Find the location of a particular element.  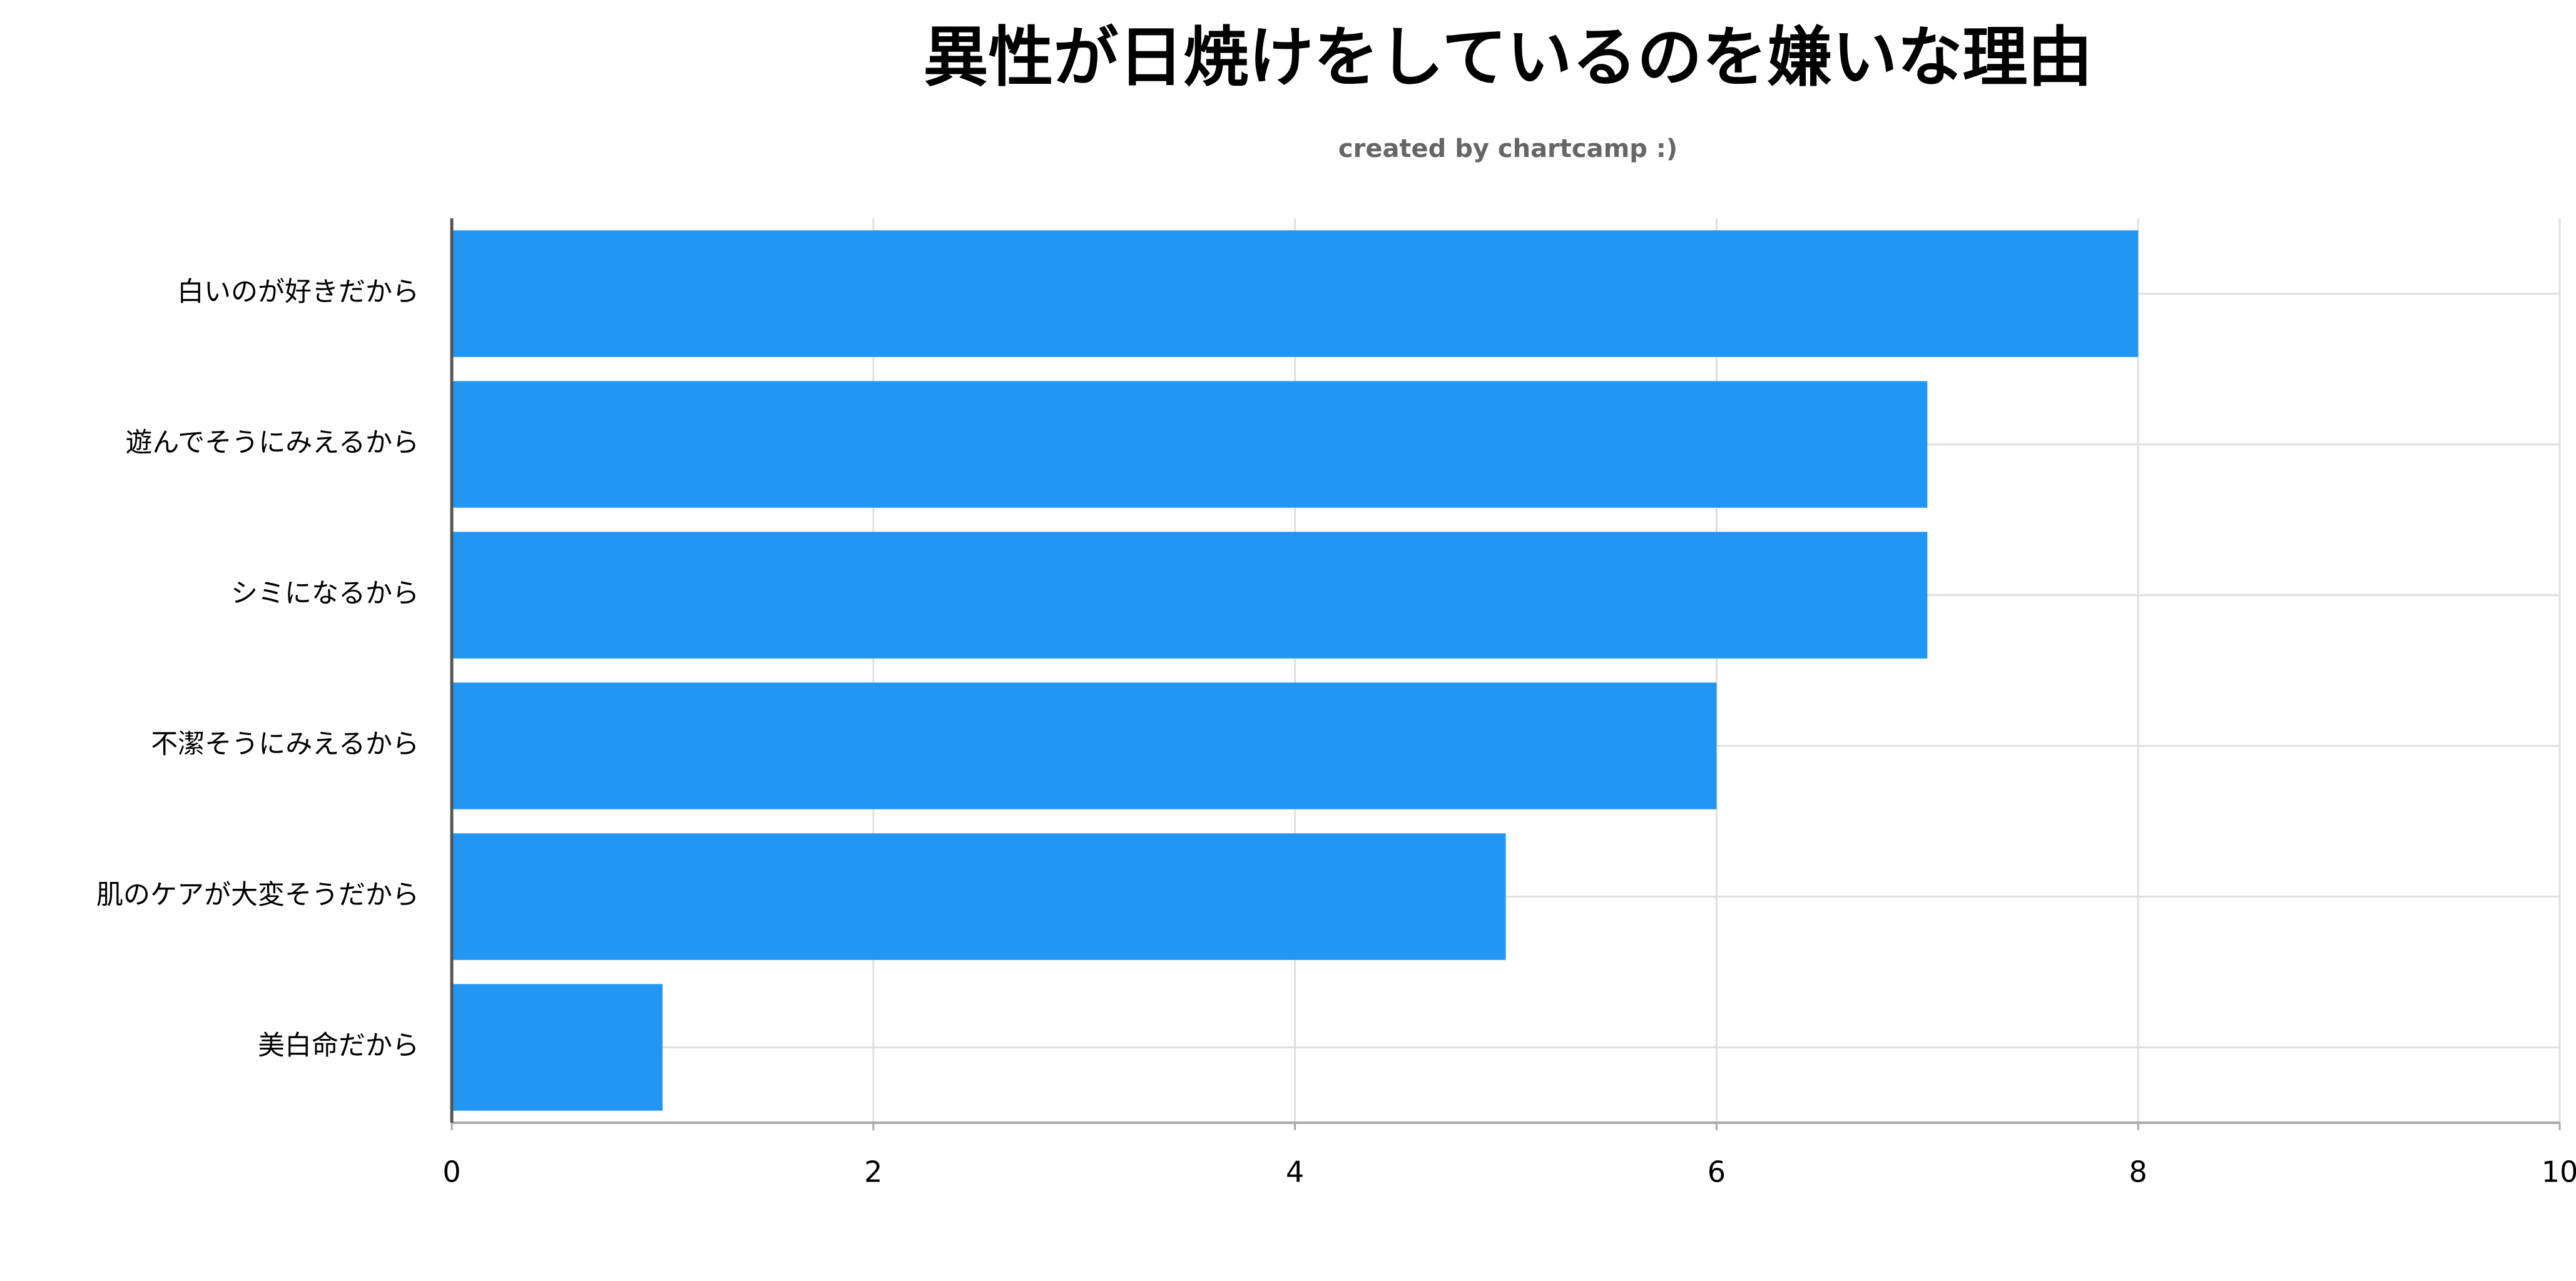

x-tick-label: 4 is located at coordinates (1295, 1172).